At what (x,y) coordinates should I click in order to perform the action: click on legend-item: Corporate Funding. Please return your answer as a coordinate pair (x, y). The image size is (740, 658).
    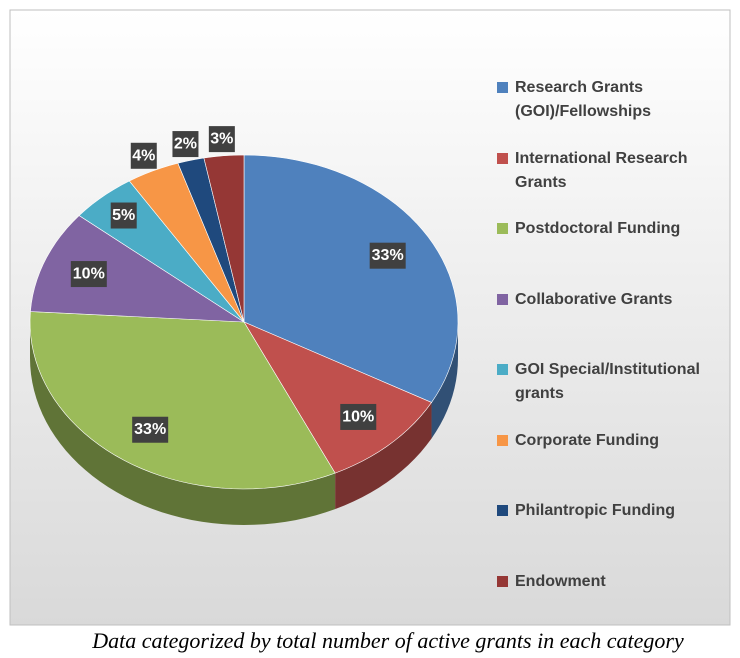
    Looking at the image, I should click on (614, 441).